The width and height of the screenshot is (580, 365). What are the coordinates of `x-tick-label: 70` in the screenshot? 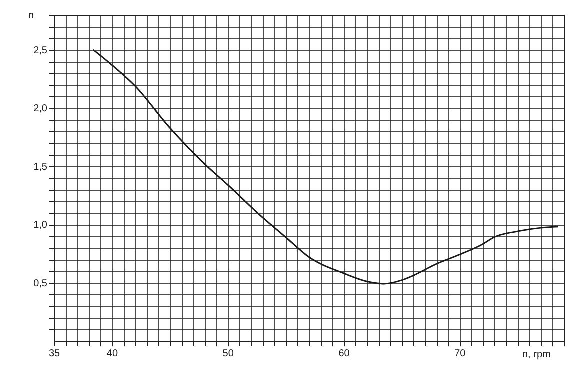 It's located at (460, 354).